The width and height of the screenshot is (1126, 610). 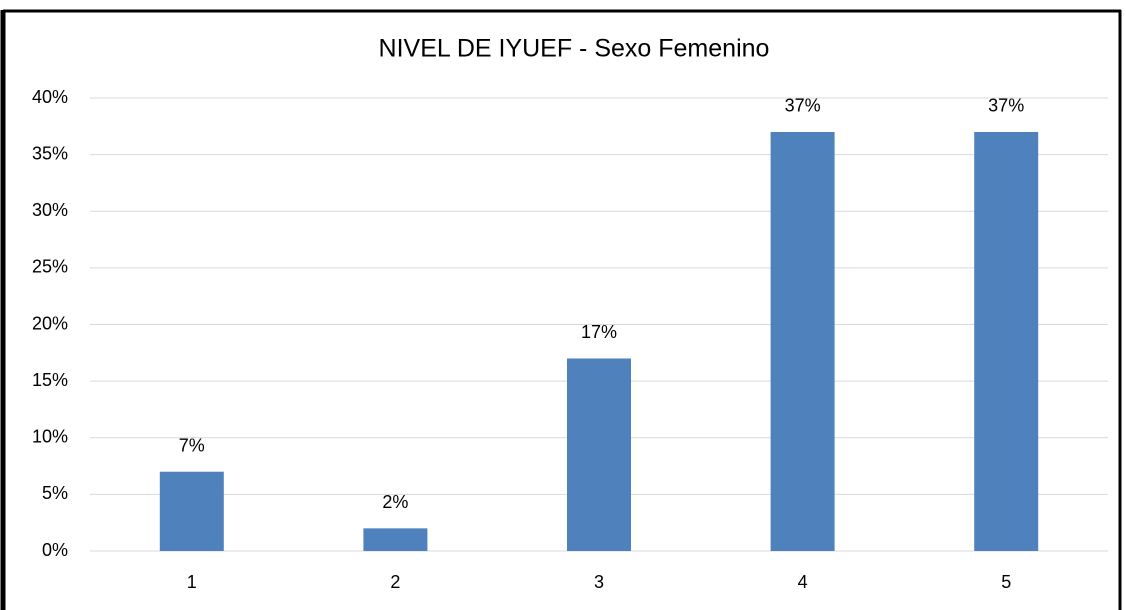 What do you see at coordinates (599, 582) in the screenshot?
I see `x-tick-label: 3` at bounding box center [599, 582].